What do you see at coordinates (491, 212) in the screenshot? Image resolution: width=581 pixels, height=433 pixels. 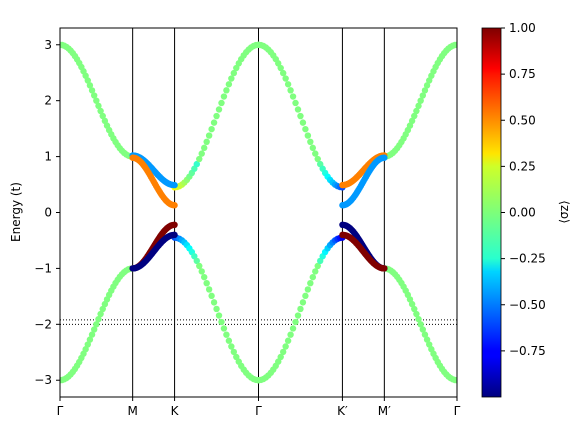 I see `colorbar-gradient` at bounding box center [491, 212].